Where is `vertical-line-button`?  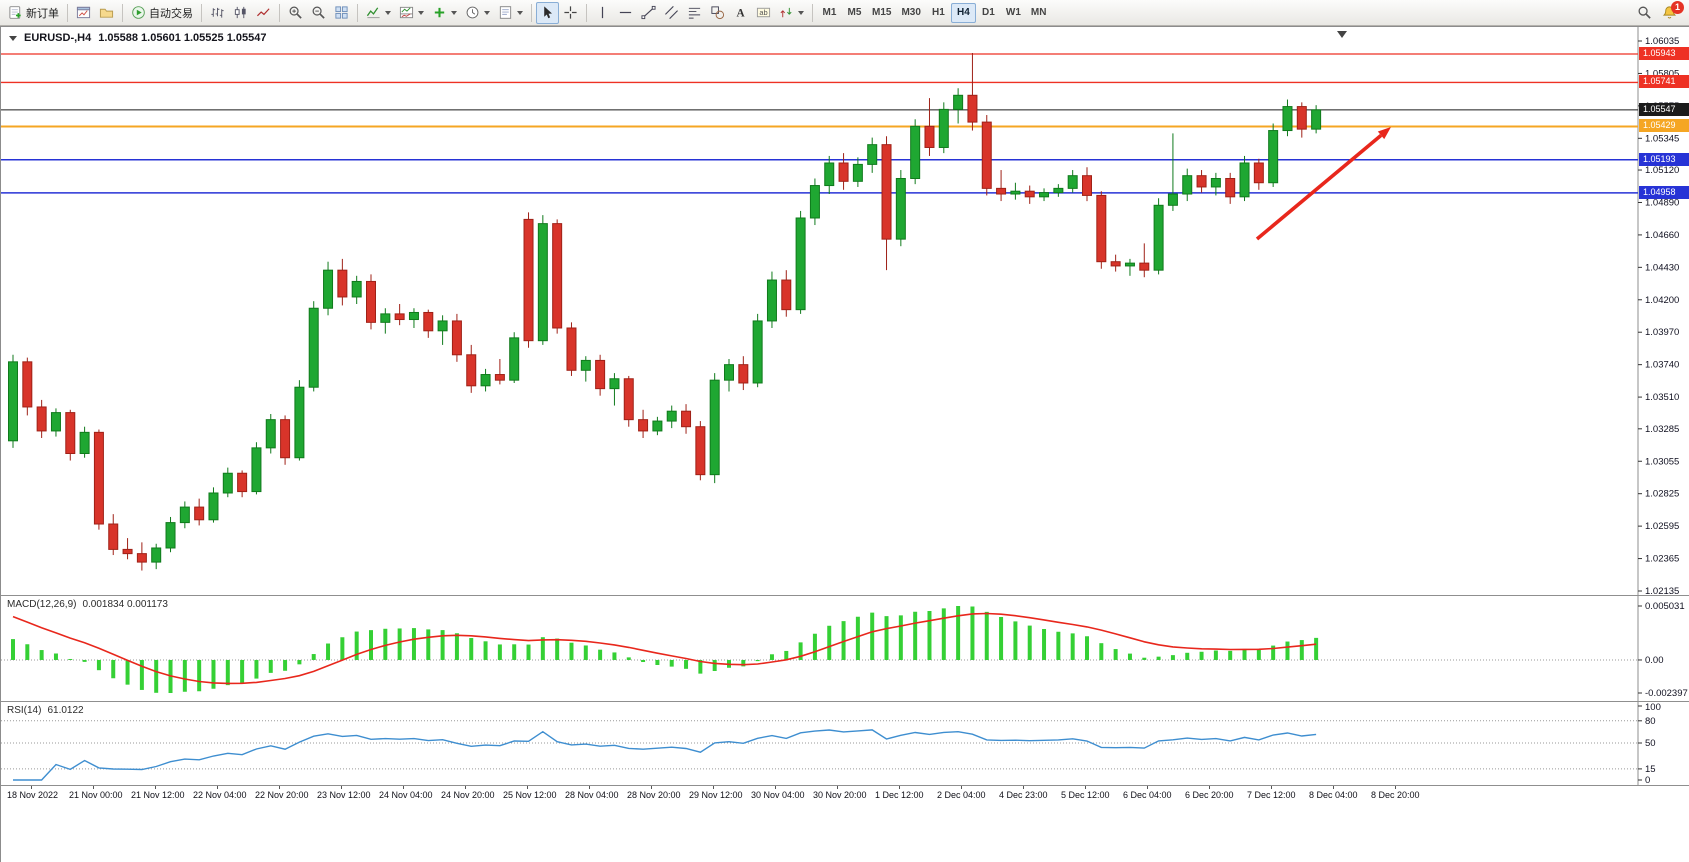 vertical-line-button is located at coordinates (602, 13).